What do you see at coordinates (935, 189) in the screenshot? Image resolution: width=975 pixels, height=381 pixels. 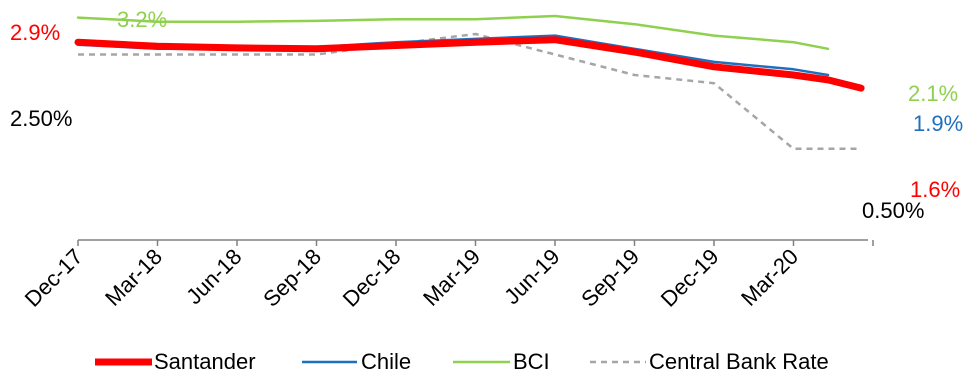 I see `annotation-label: 1.6%` at bounding box center [935, 189].